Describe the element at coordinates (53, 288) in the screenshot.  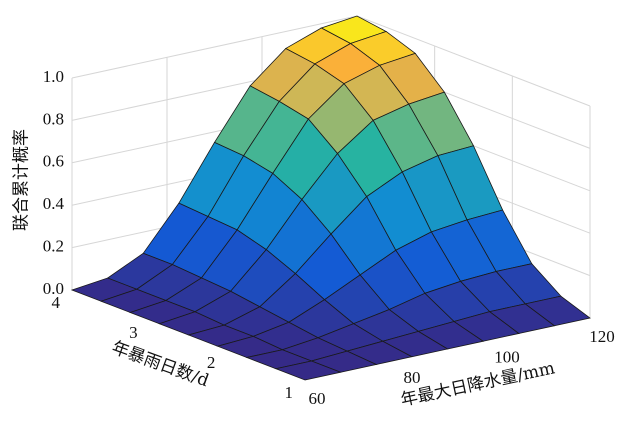
I see `z-tick-label: 0.0` at that location.